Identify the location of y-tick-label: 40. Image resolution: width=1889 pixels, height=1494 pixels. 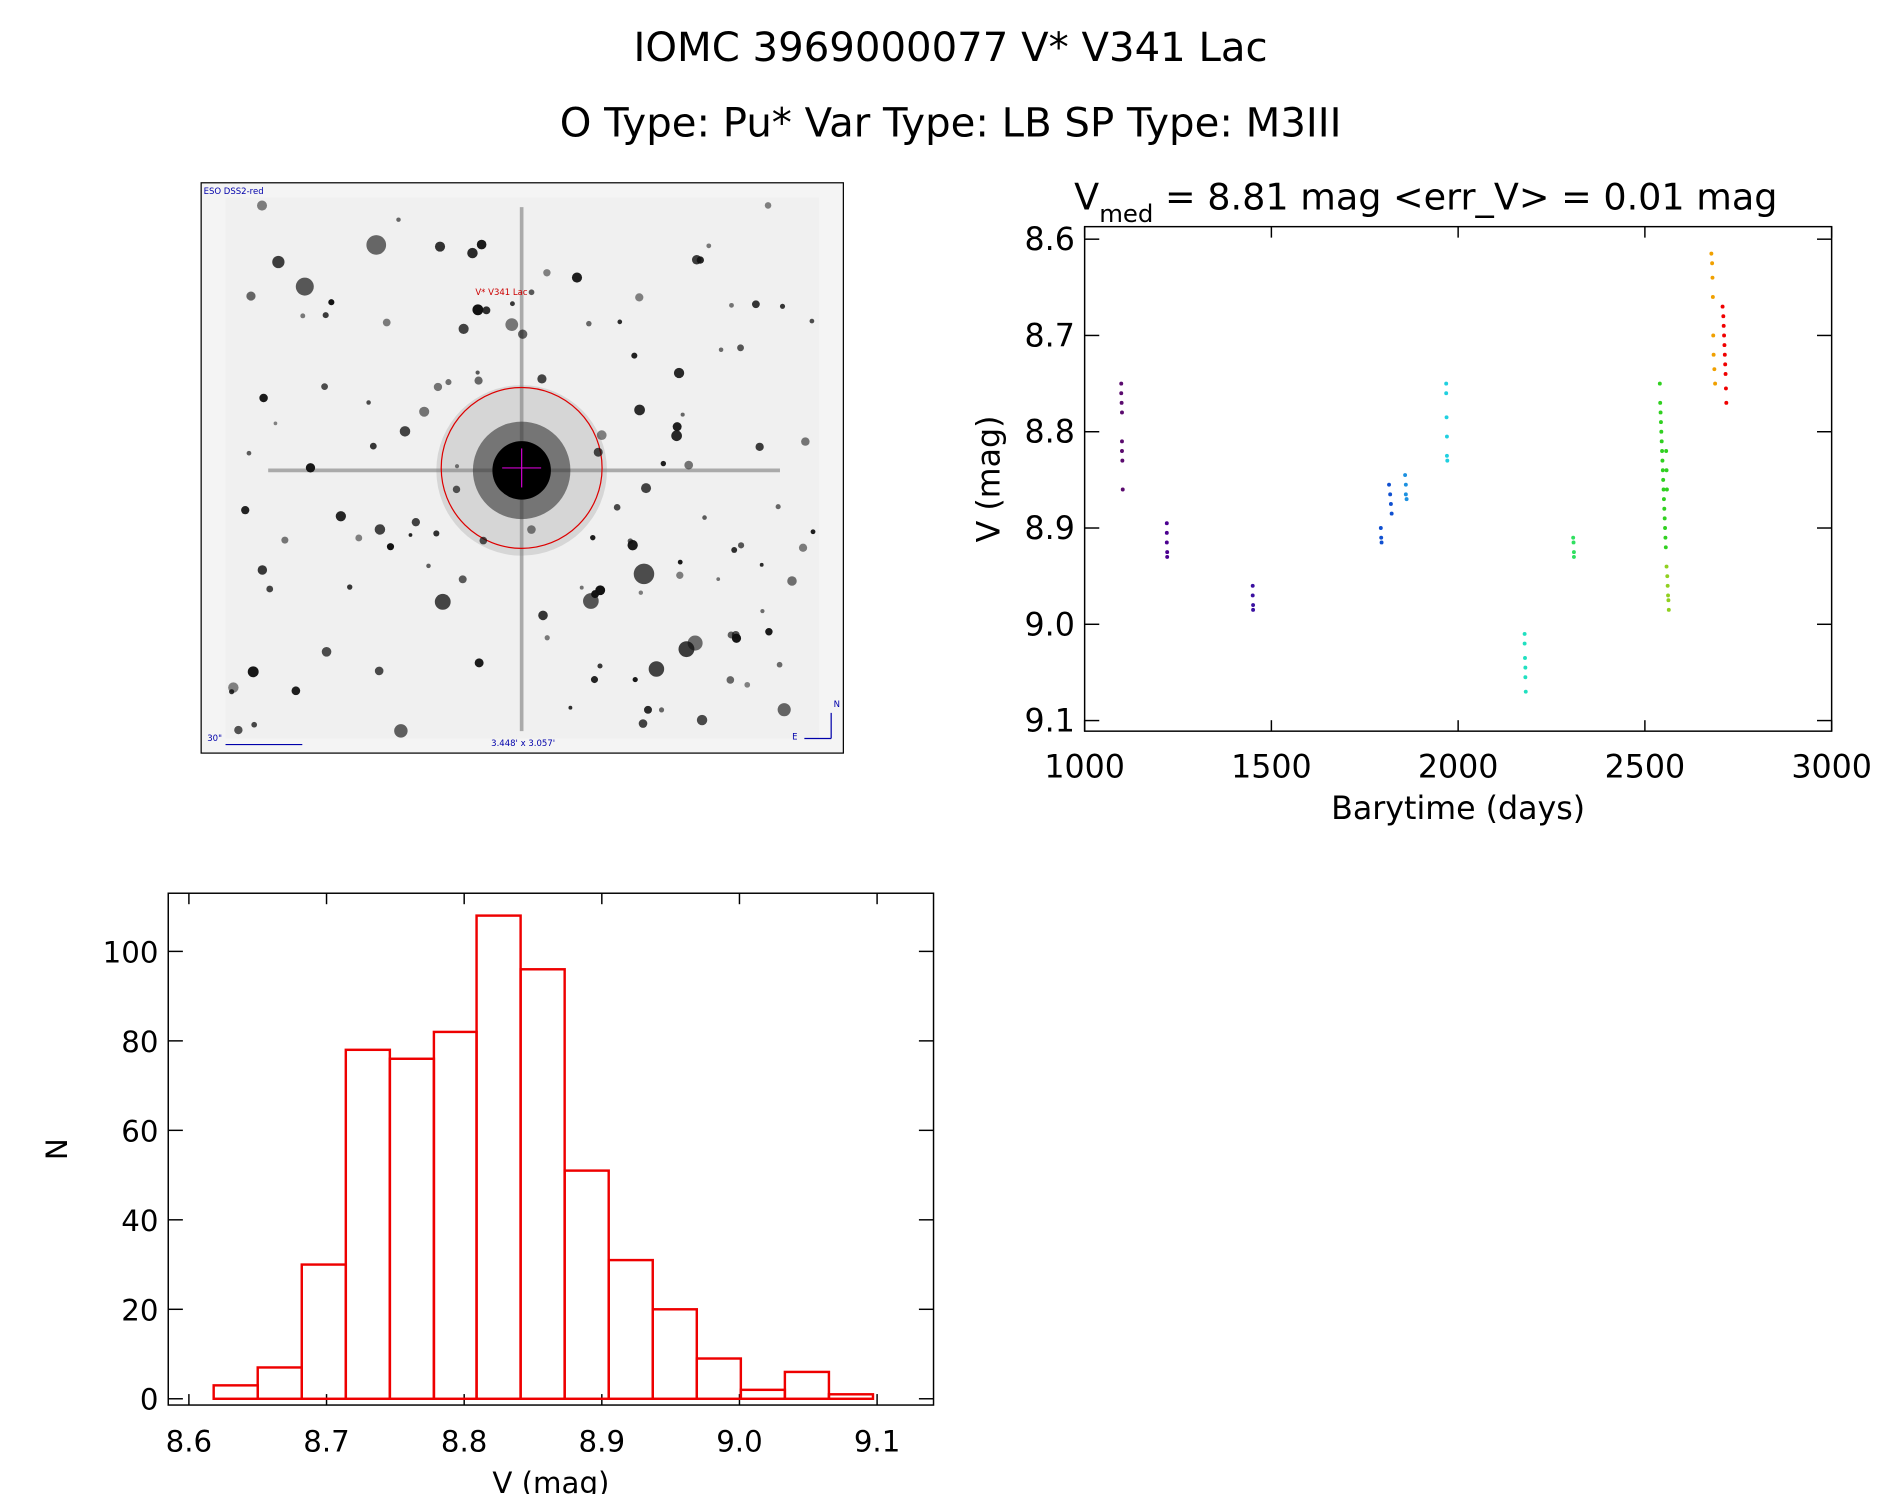
(139, 1221).